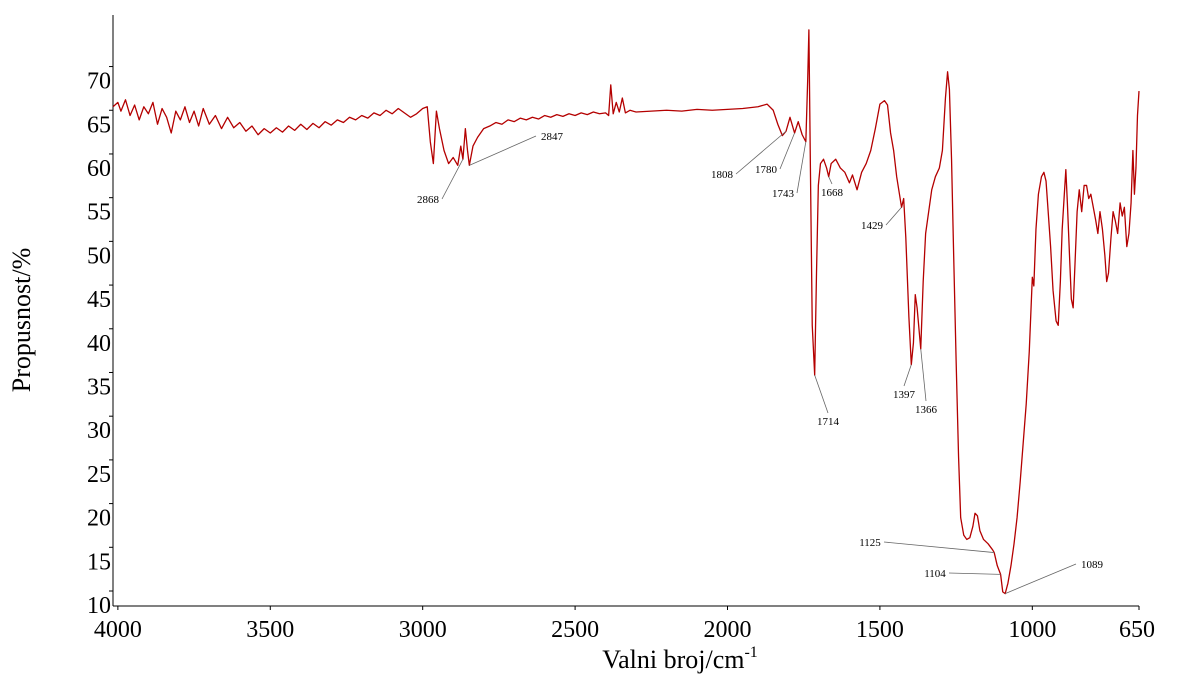 This screenshot has height=675, width=1181. I want to click on annotation-label: 1743, so click(783, 194).